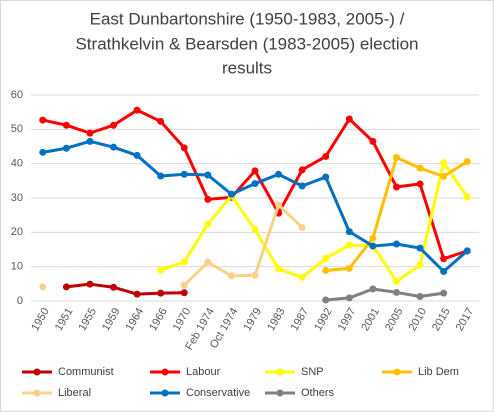 Image resolution: width=494 pixels, height=412 pixels. What do you see at coordinates (20, 301) in the screenshot?
I see `y-tick-label: 0` at bounding box center [20, 301].